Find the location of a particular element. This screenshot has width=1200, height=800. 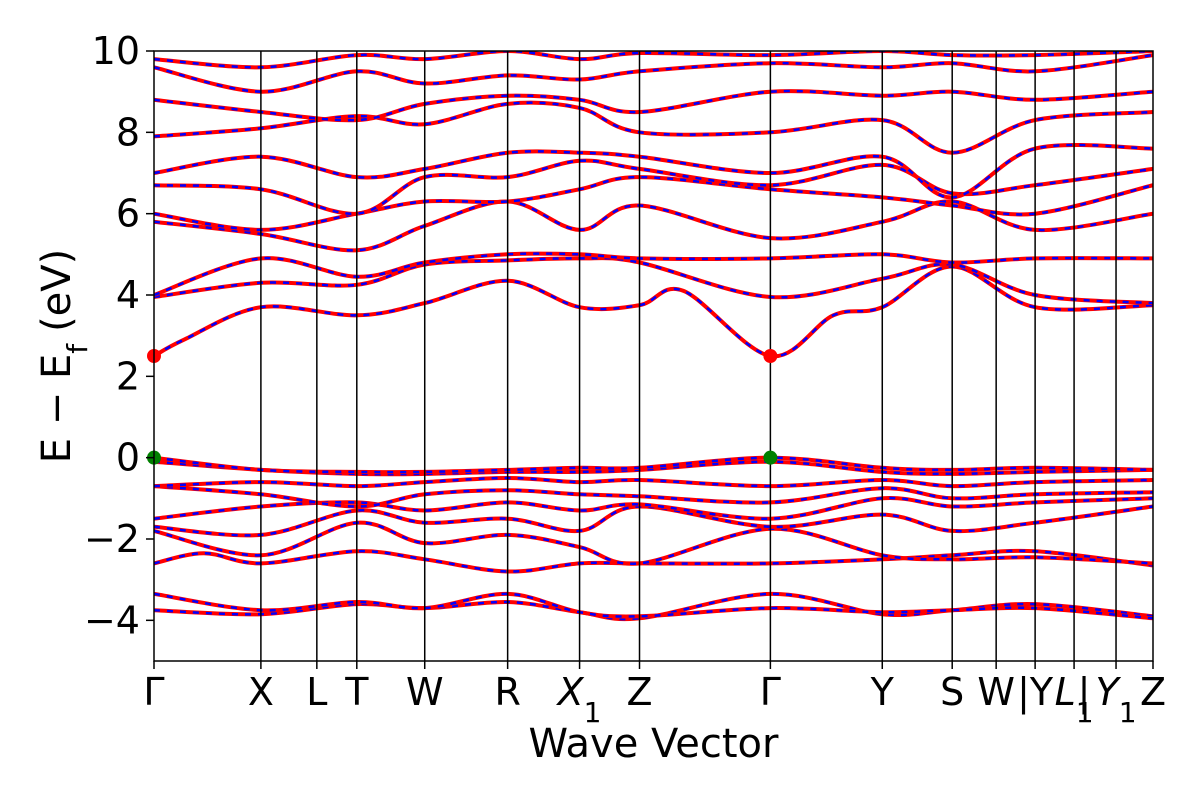

x-tick-label: Y1 is located at coordinates (1116, 699).